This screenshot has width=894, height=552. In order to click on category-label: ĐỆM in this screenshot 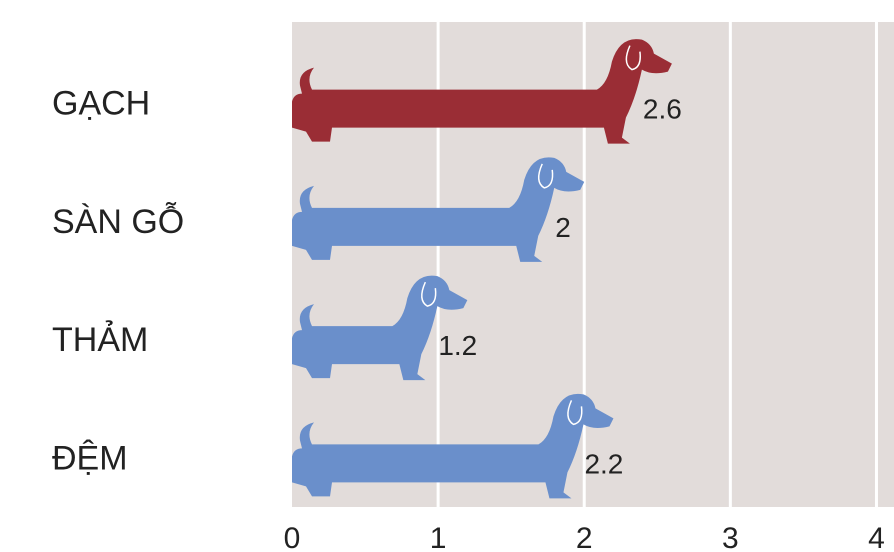, I will do `click(90, 458)`.